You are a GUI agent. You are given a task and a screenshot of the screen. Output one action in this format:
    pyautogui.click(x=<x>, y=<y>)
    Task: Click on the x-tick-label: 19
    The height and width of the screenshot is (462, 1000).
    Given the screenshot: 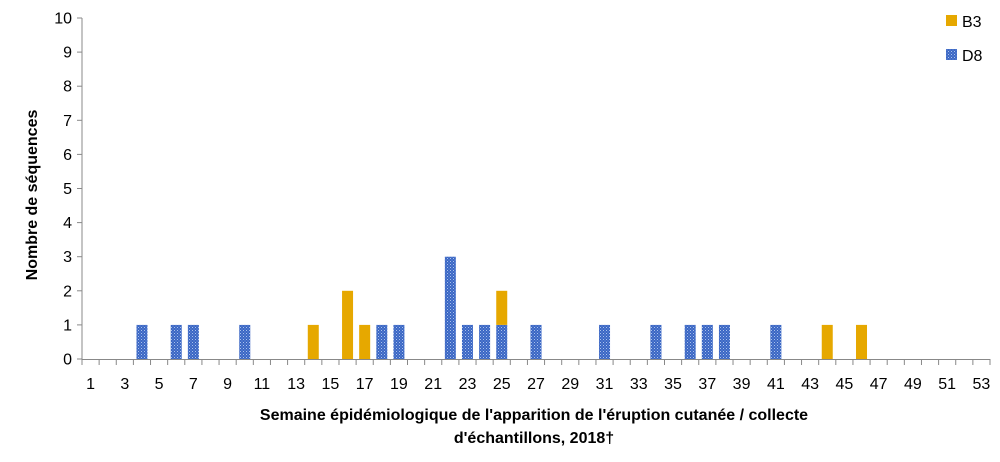 What is the action you would take?
    pyautogui.click(x=399, y=384)
    